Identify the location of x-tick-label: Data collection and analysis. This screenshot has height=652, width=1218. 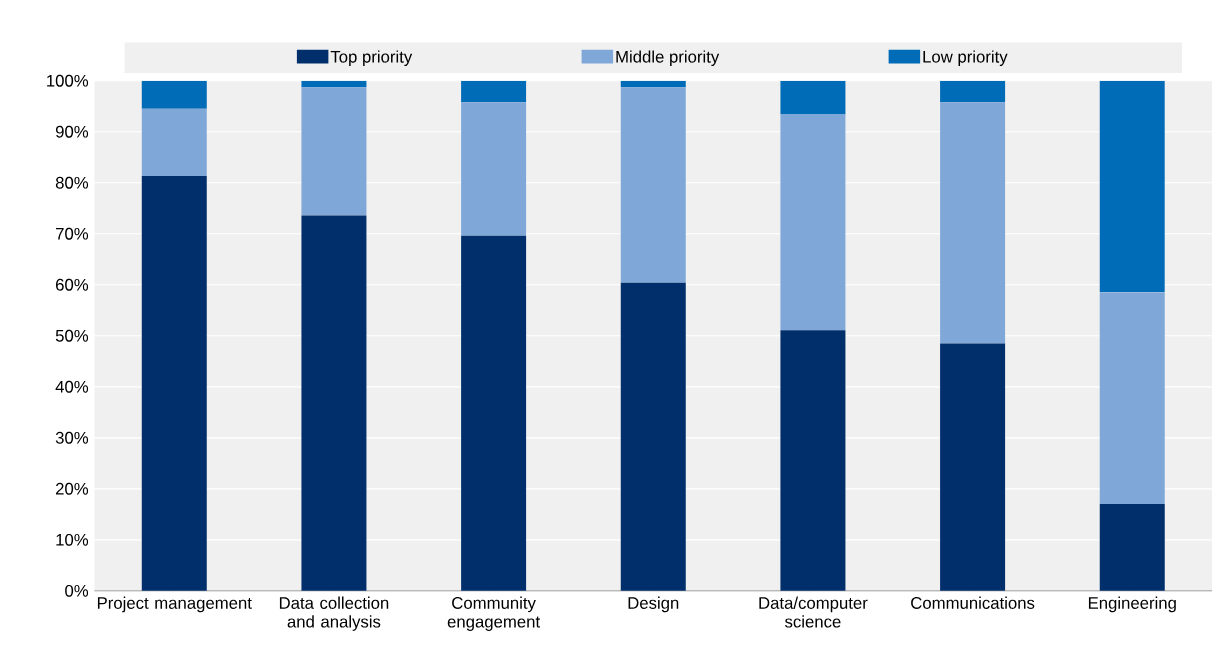
(334, 613).